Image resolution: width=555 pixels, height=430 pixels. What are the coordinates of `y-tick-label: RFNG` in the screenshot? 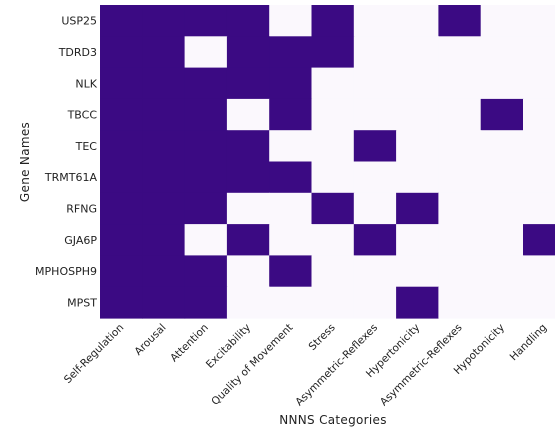 It's located at (81, 208).